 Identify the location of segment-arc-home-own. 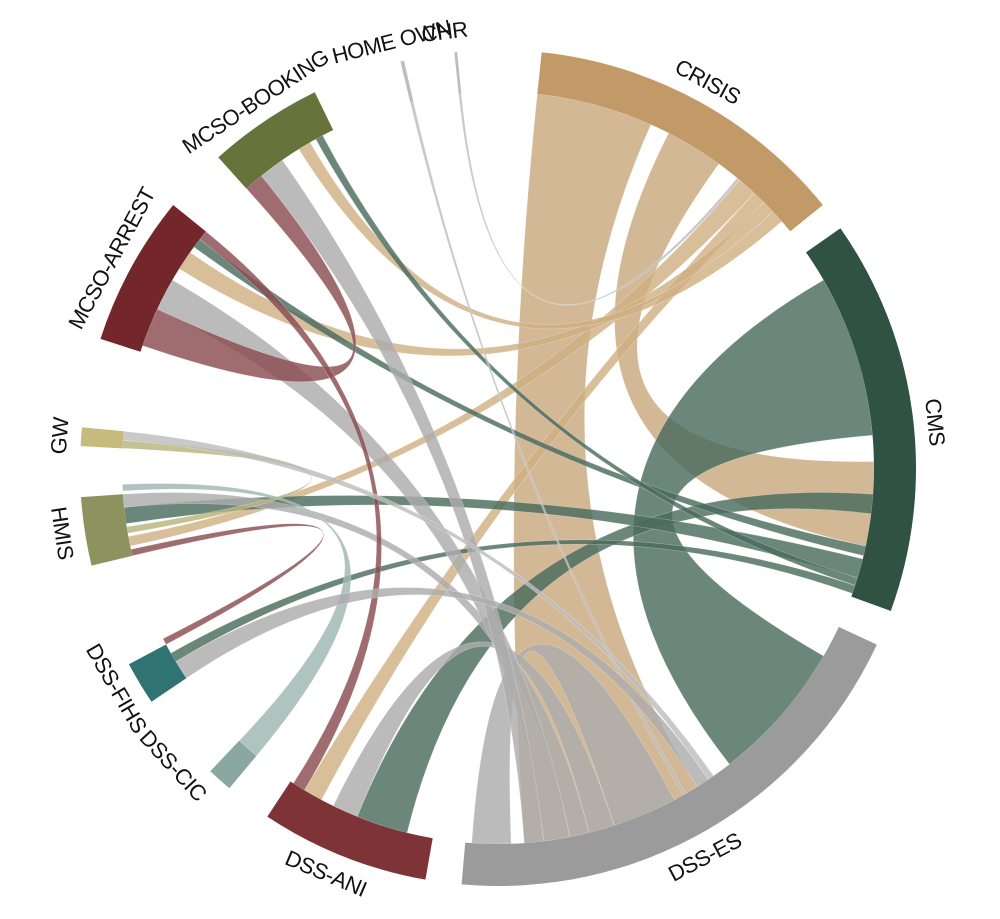
(407, 81).